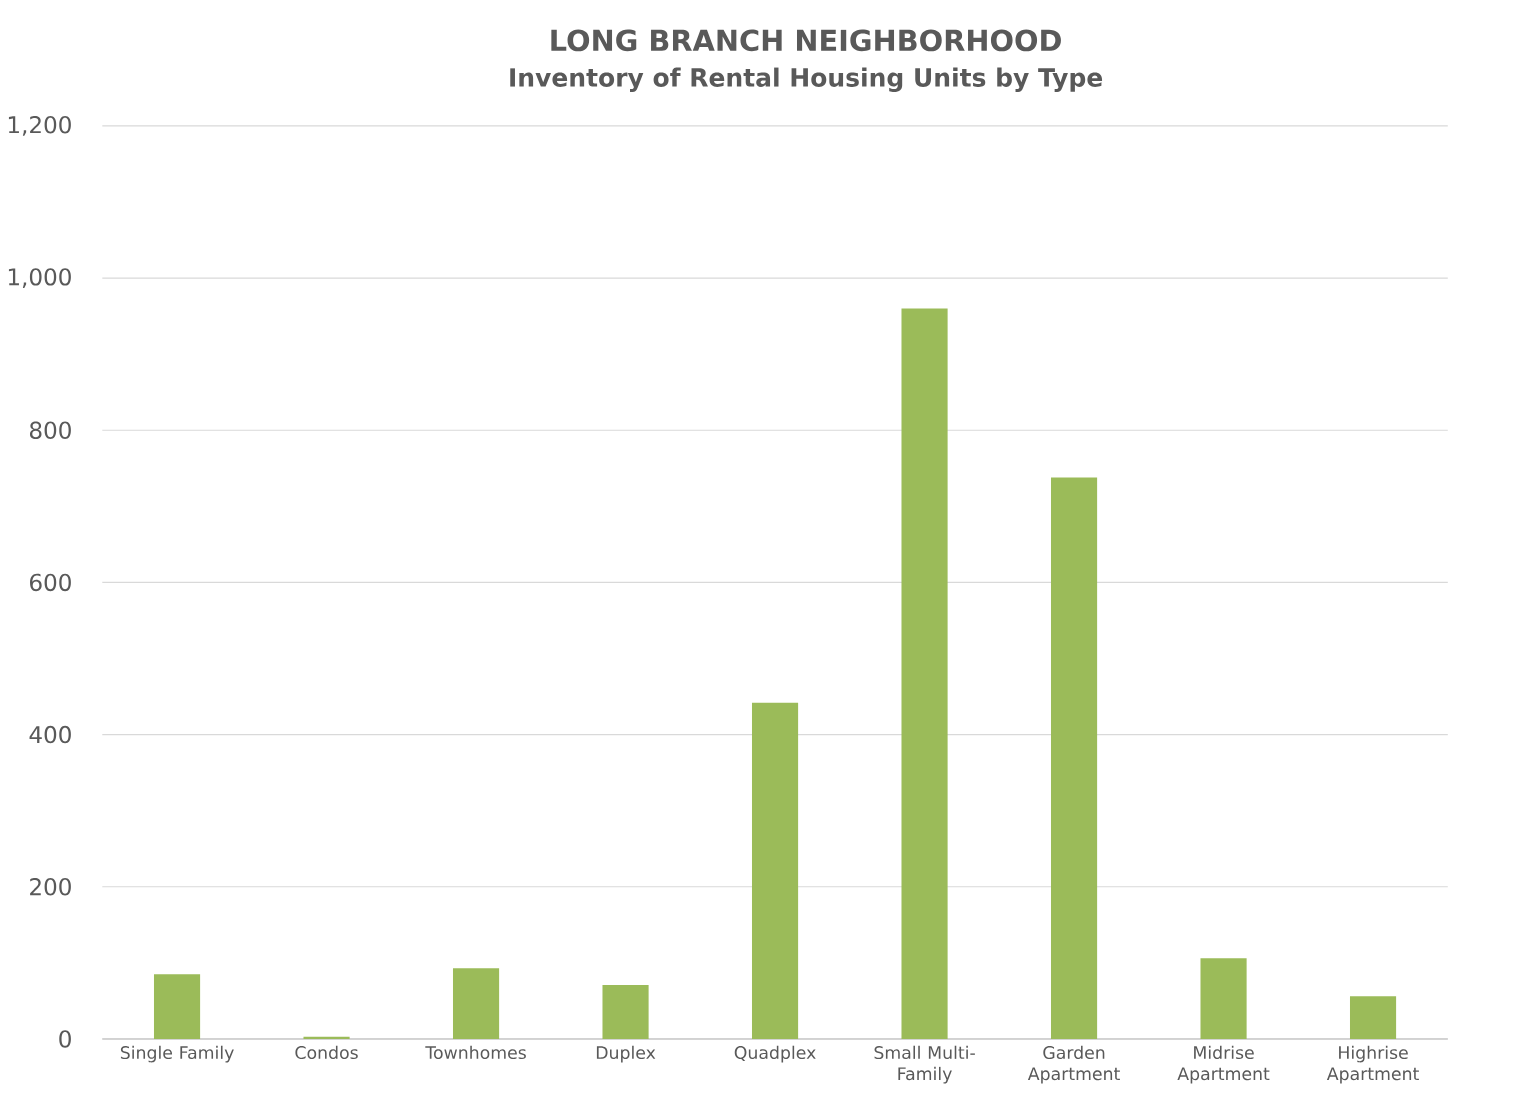  Describe the element at coordinates (626, 1054) in the screenshot. I see `x-tick-label: Duplex` at that location.